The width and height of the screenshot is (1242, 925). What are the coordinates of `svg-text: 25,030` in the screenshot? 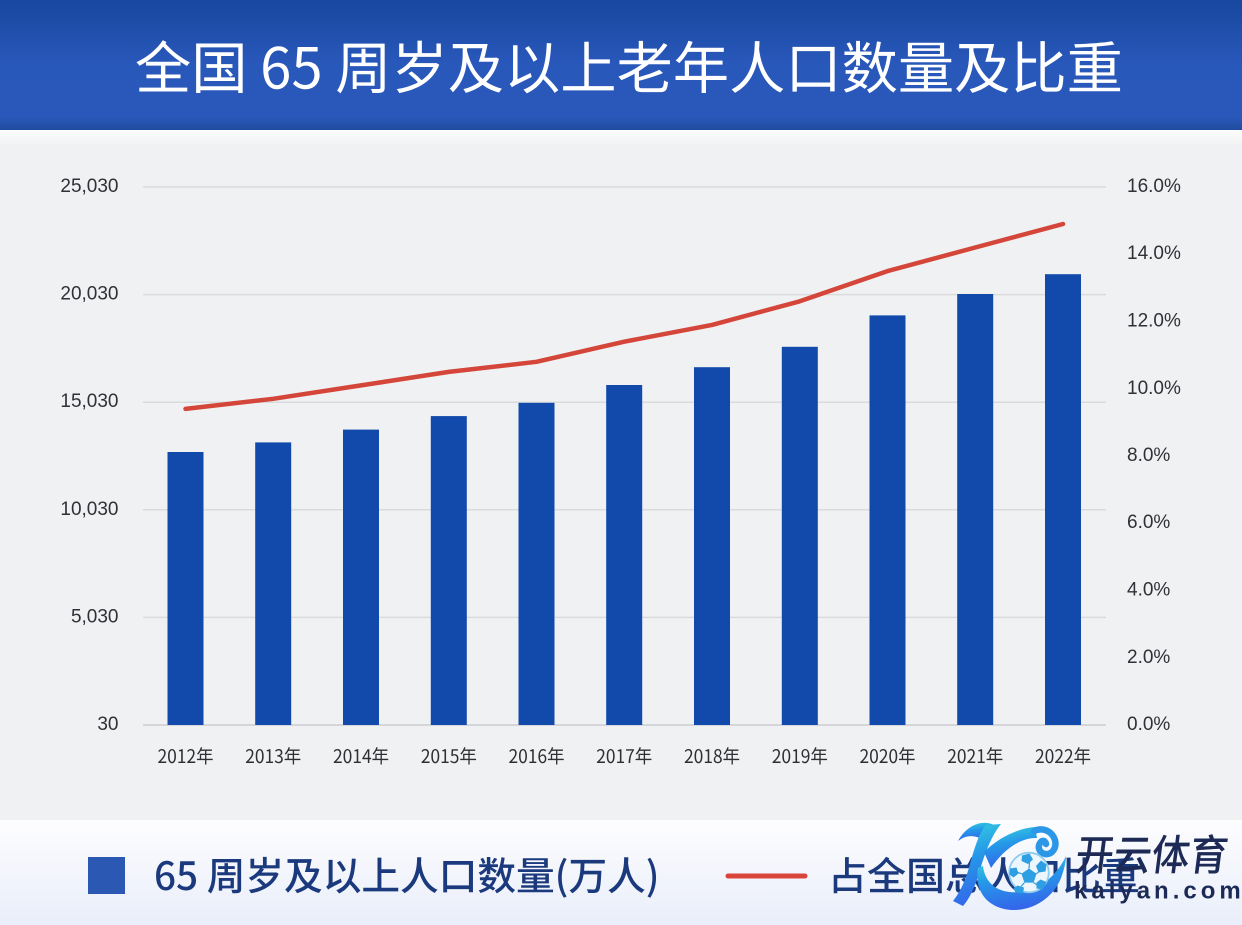 It's located at (89, 186).